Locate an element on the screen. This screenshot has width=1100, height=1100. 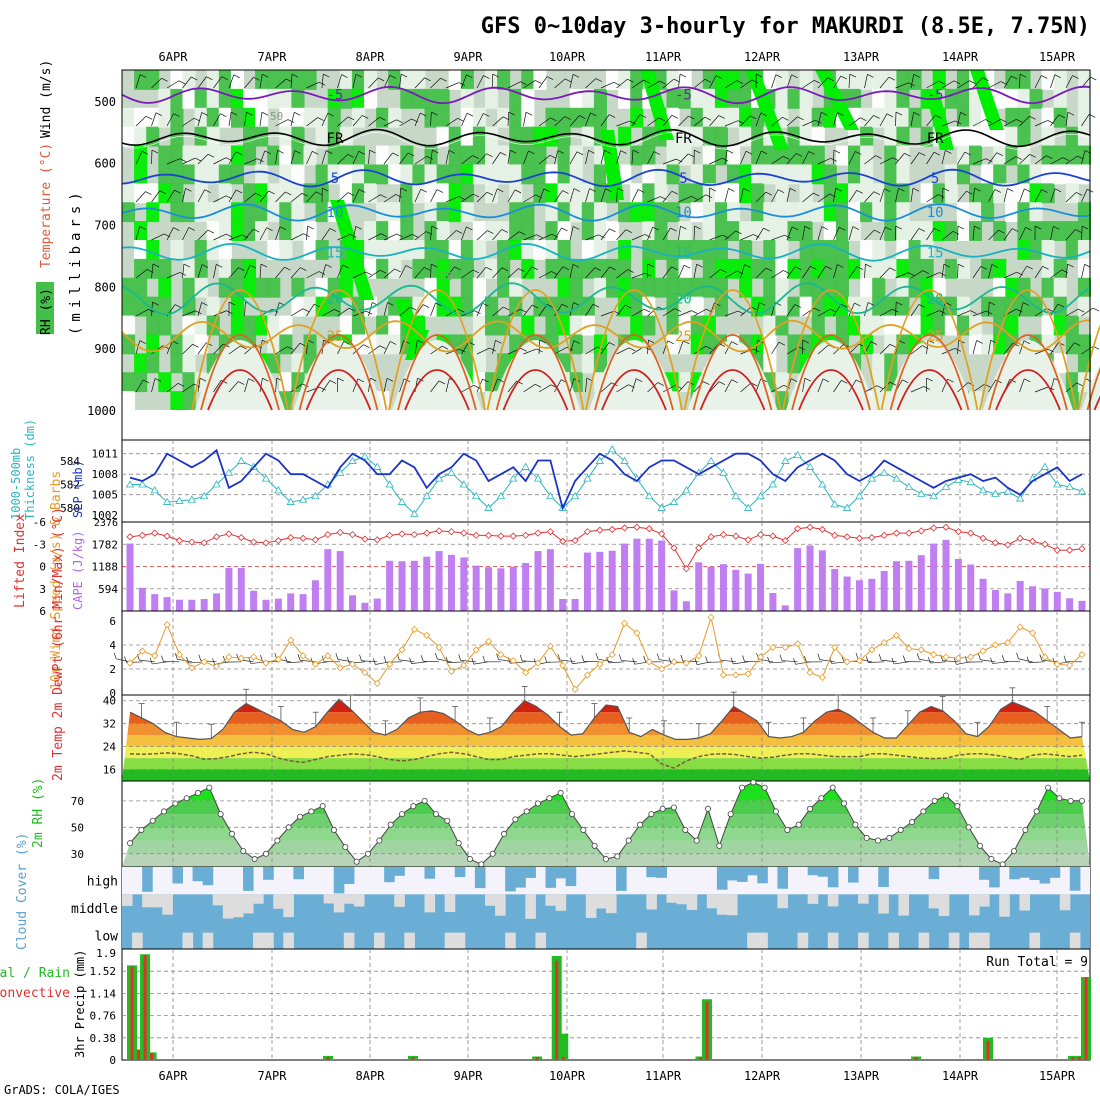
ylabel-temperature-2m: 2m Temp 2m DewPt (6hr Min/Max) (°C) is located at coordinates (58, 644).